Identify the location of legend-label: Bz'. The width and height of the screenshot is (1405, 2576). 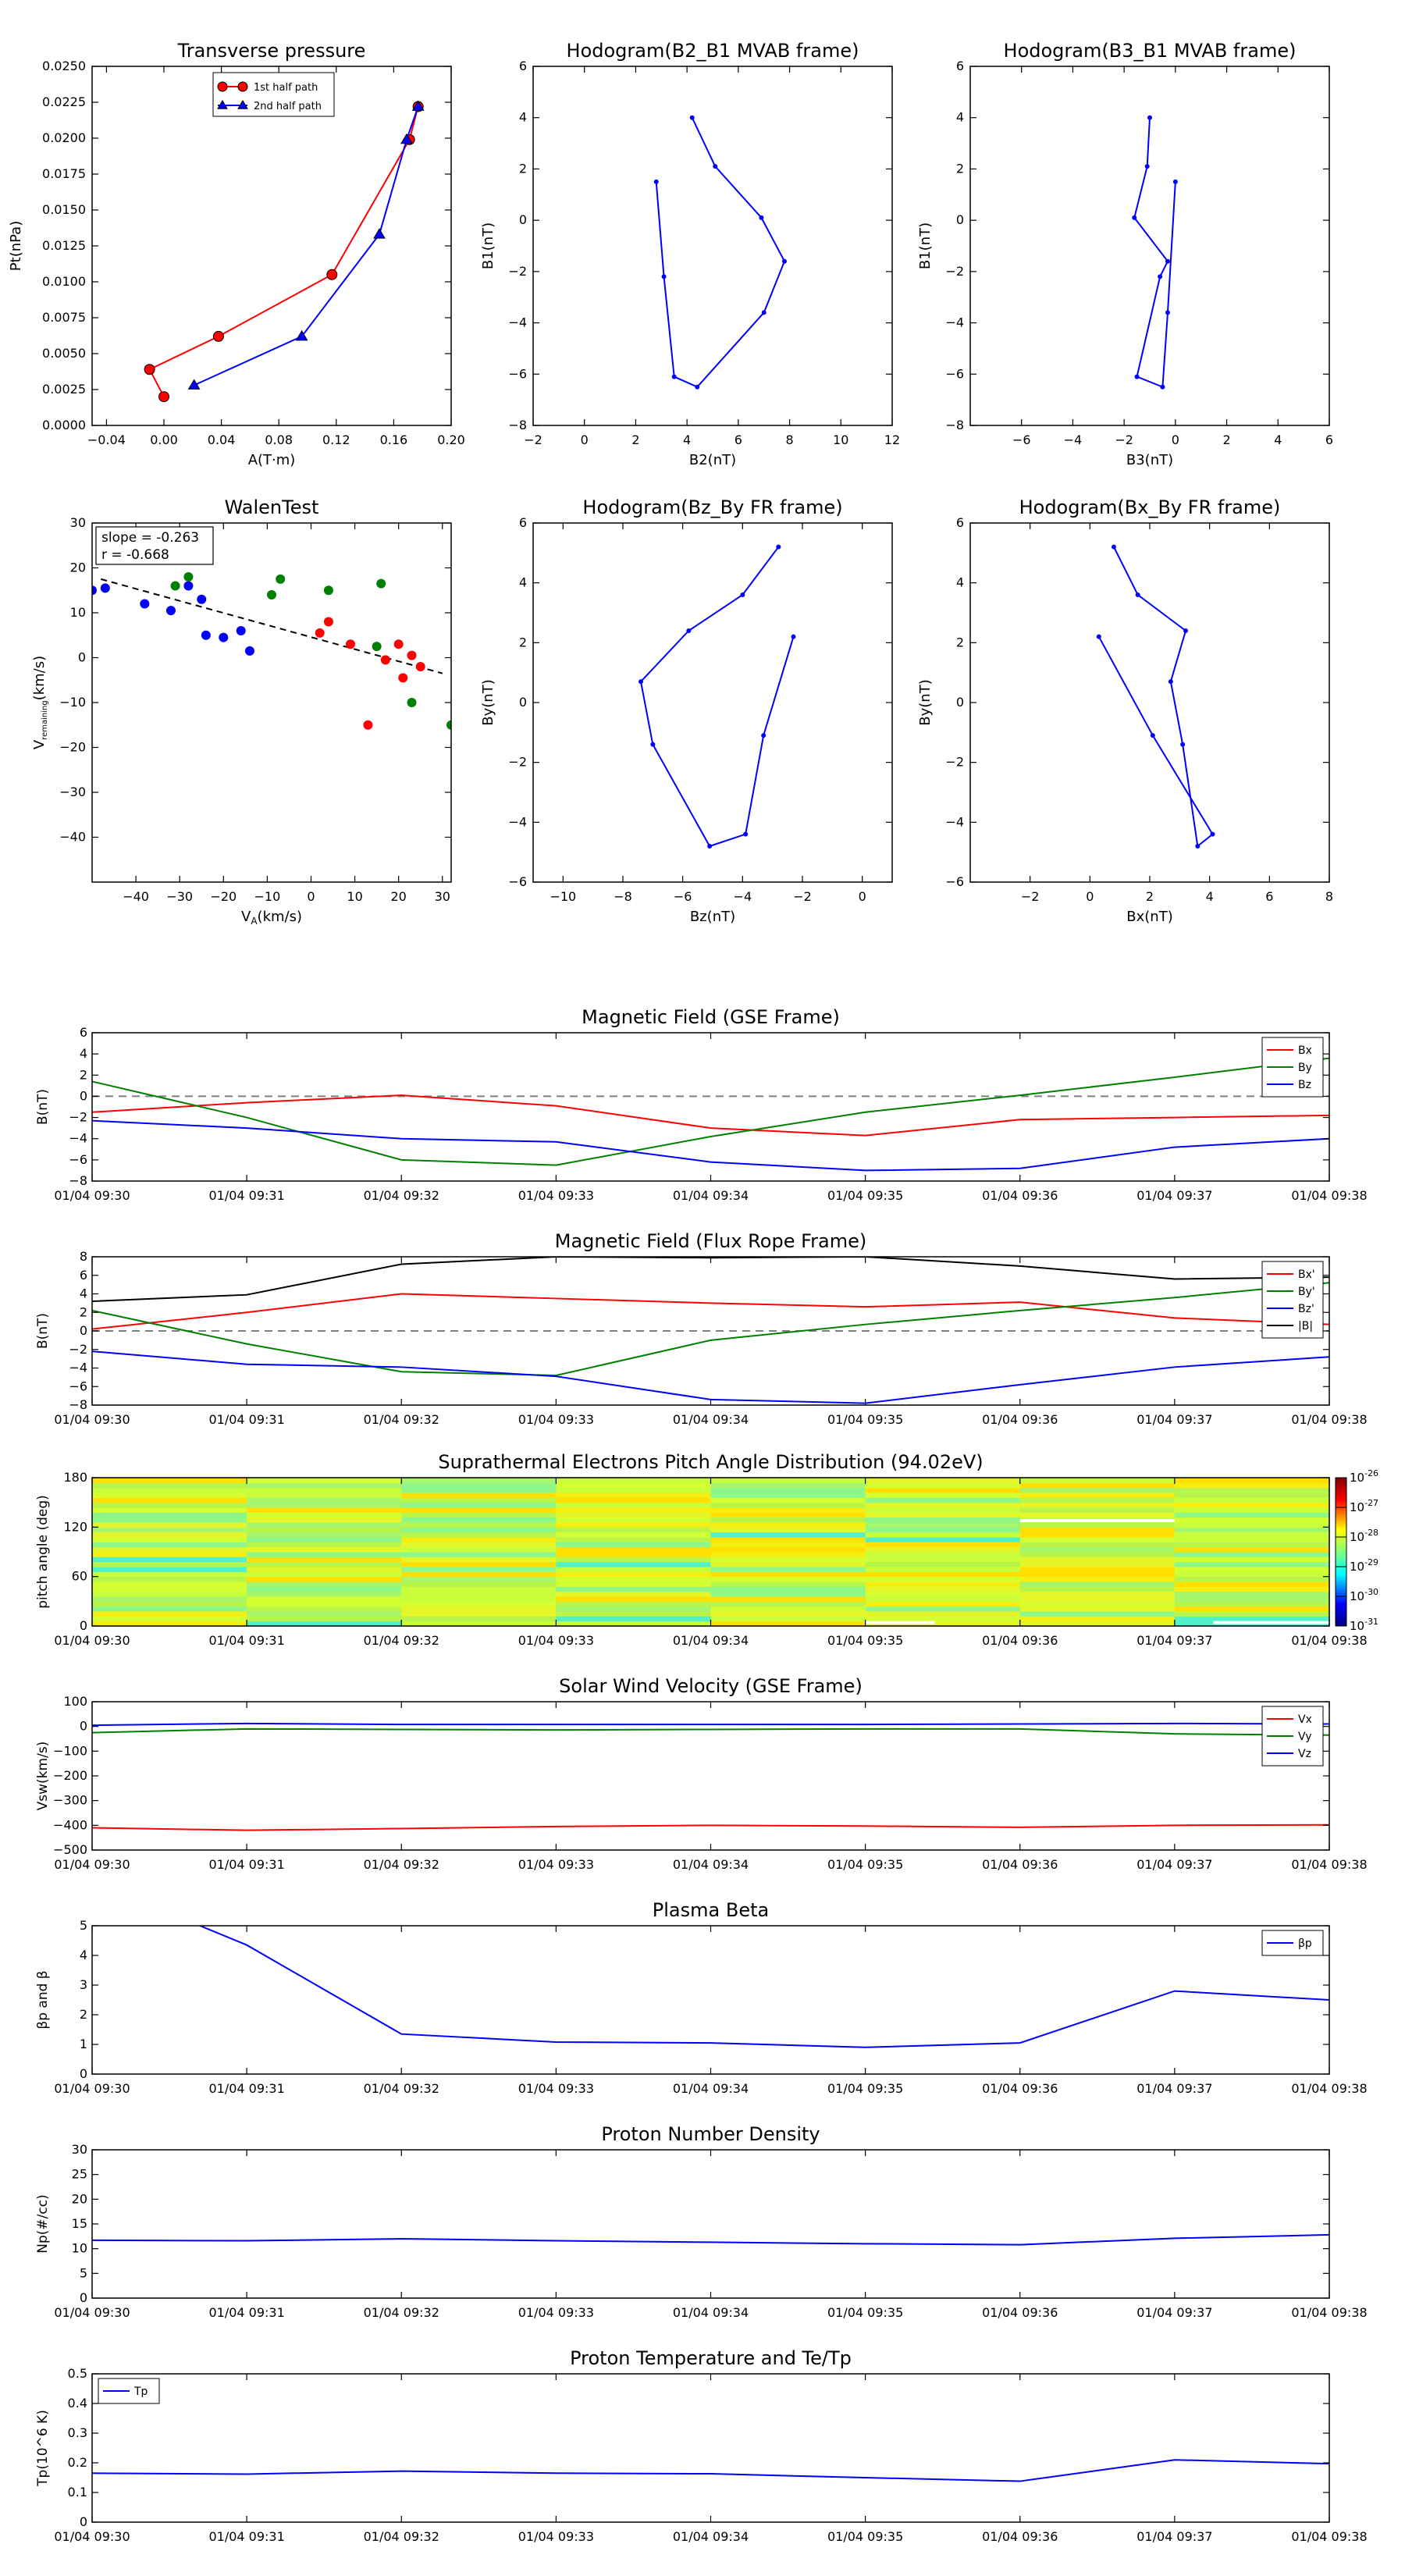
(1306, 1309).